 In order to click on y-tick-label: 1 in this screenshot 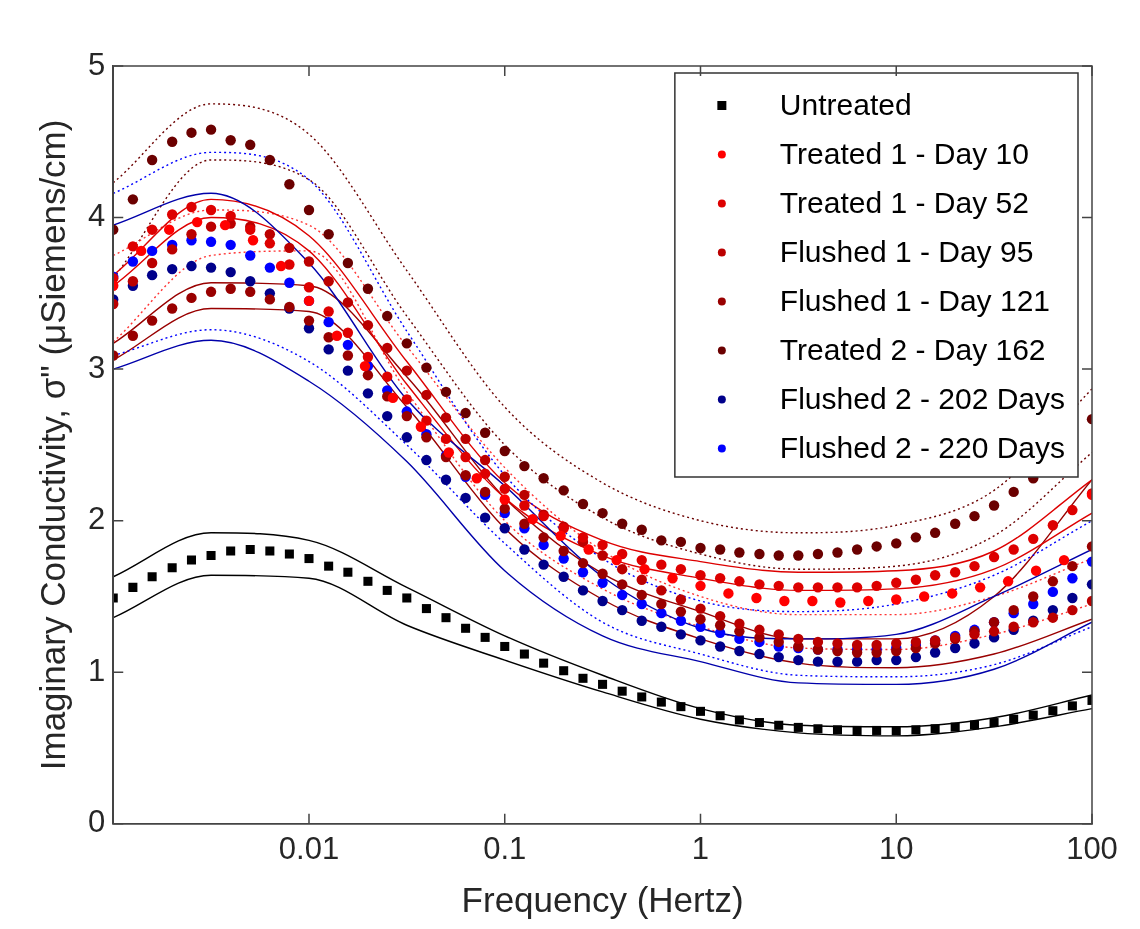, I will do `click(96, 670)`.